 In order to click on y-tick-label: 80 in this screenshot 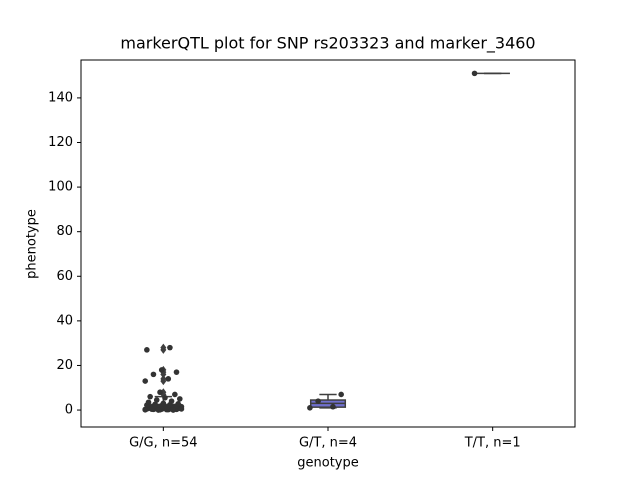, I will do `click(64, 231)`.